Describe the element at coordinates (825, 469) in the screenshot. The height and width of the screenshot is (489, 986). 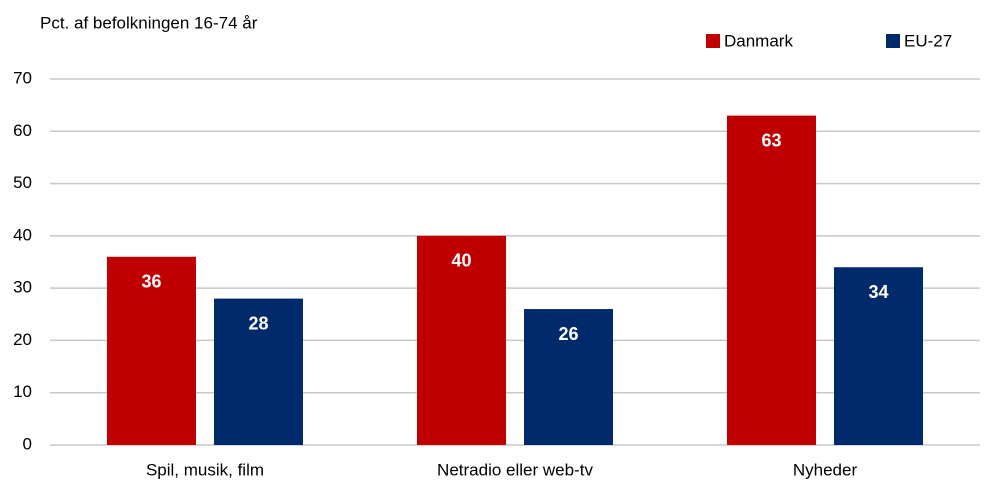
I see `x-tick-label: Nyheder` at that location.